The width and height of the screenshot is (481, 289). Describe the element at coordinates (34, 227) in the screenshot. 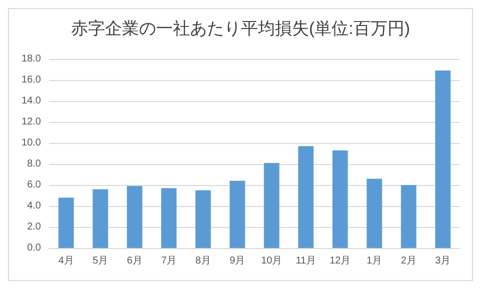

I see `y-tick-label: 2.0` at that location.